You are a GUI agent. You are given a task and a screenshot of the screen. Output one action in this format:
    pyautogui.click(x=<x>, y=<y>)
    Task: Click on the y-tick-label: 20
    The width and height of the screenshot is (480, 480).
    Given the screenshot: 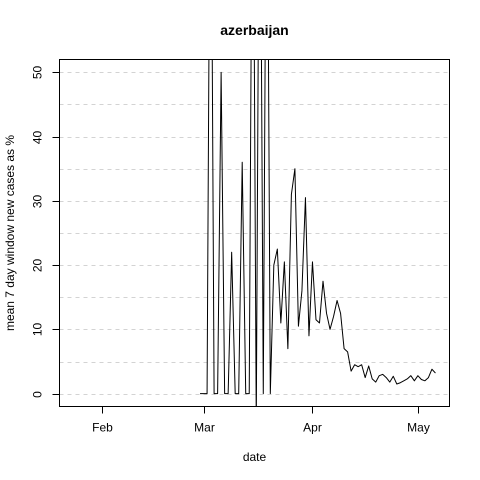 What is the action you would take?
    pyautogui.click(x=38, y=266)
    